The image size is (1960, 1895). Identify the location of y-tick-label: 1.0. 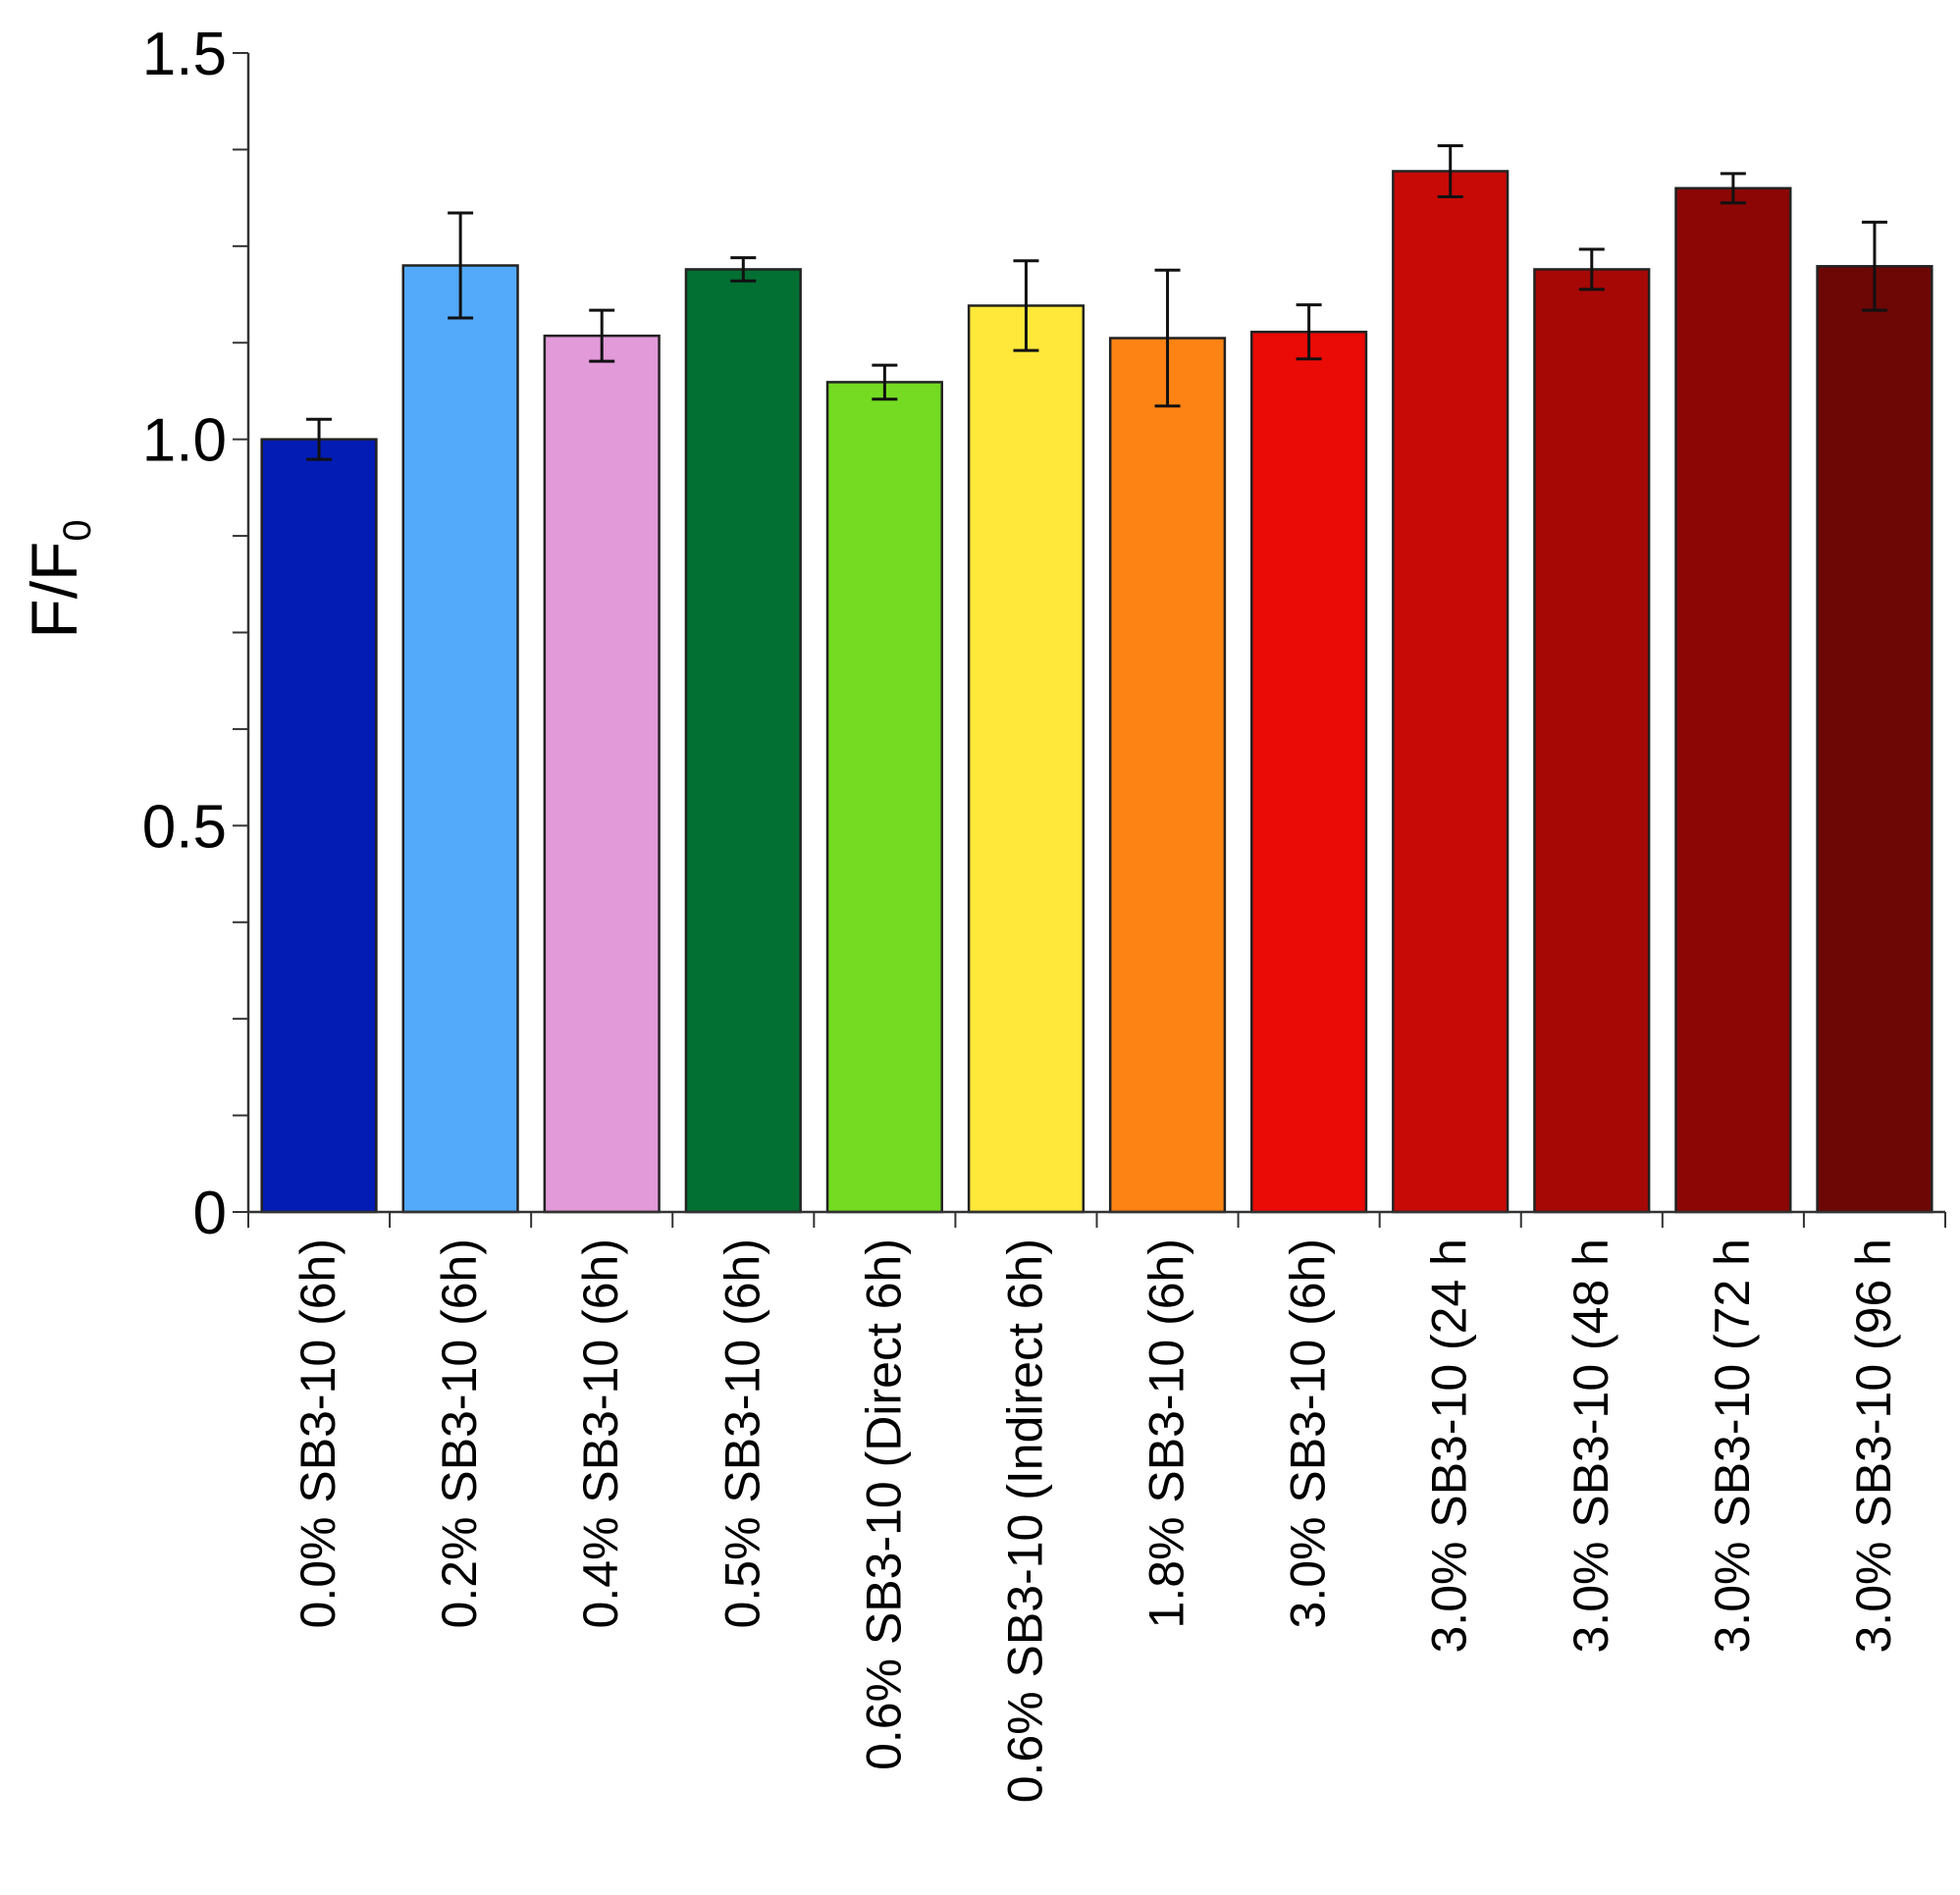
(184, 441).